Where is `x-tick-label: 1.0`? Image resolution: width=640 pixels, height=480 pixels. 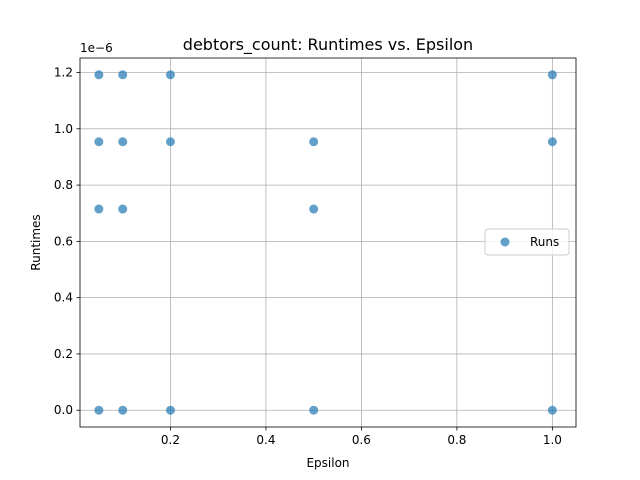 x-tick-label: 1.0 is located at coordinates (552, 440).